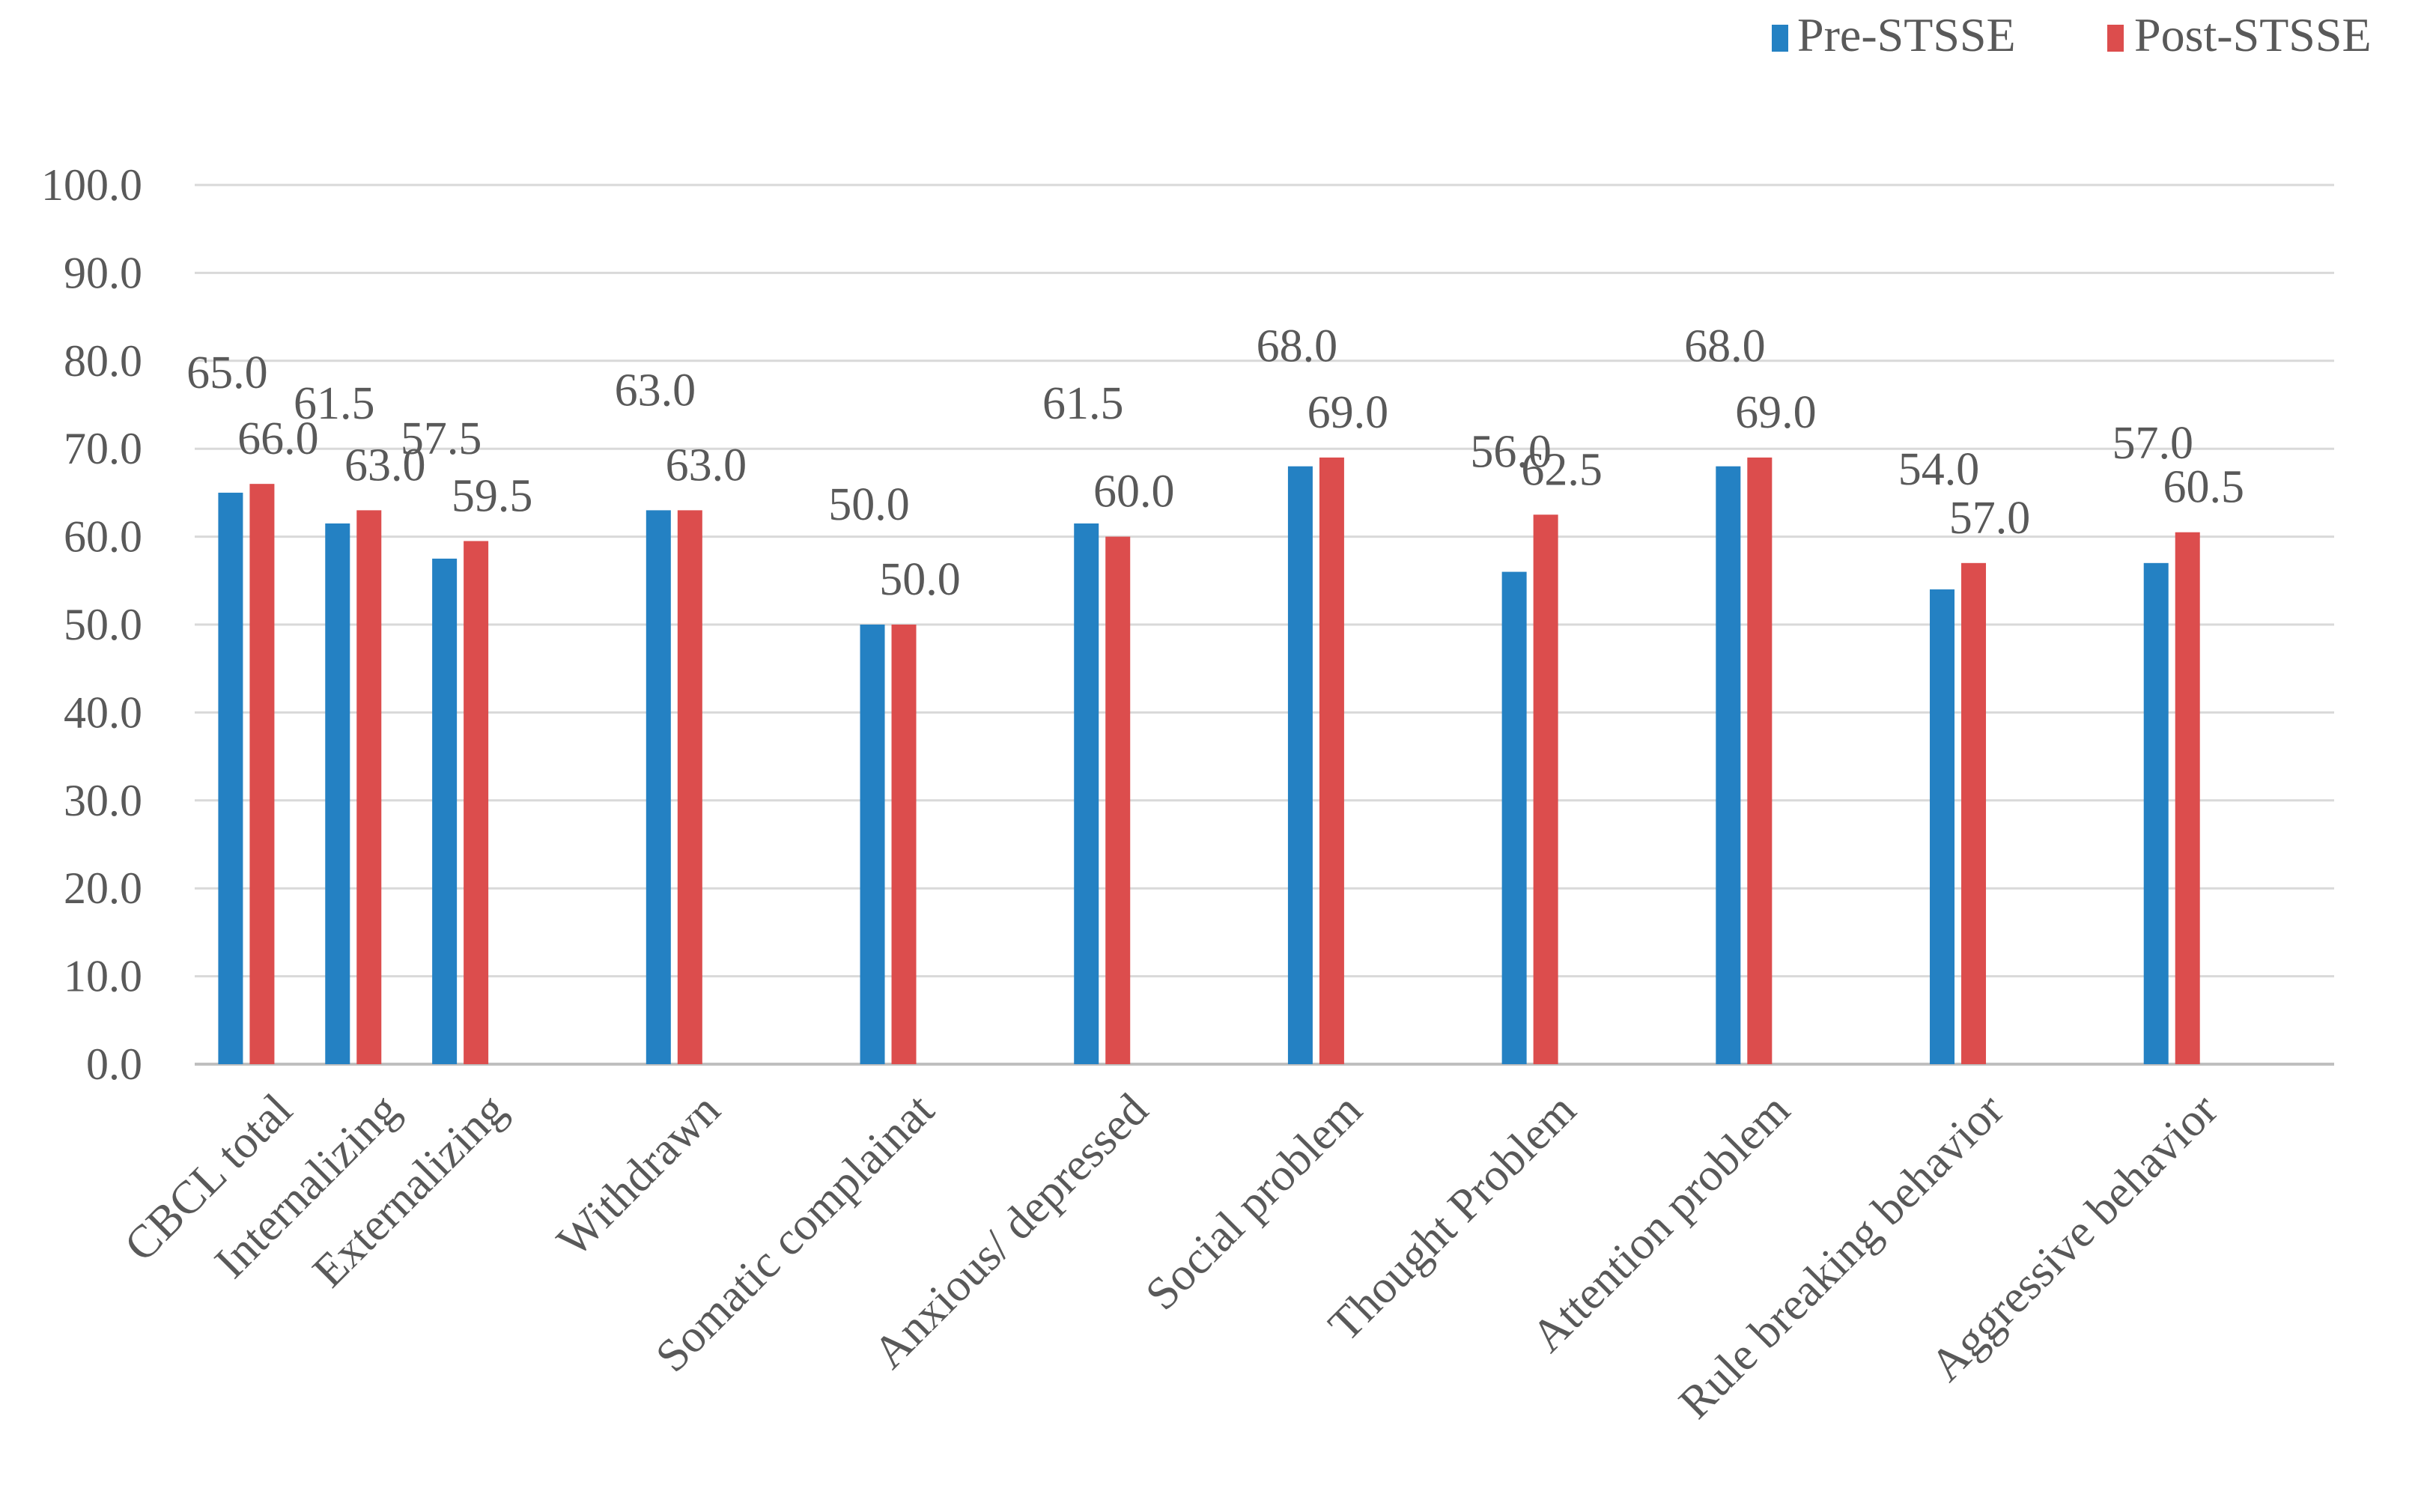 This screenshot has width=2433, height=1512. What do you see at coordinates (441, 438) in the screenshot?
I see `pre-data-label: 57.5` at bounding box center [441, 438].